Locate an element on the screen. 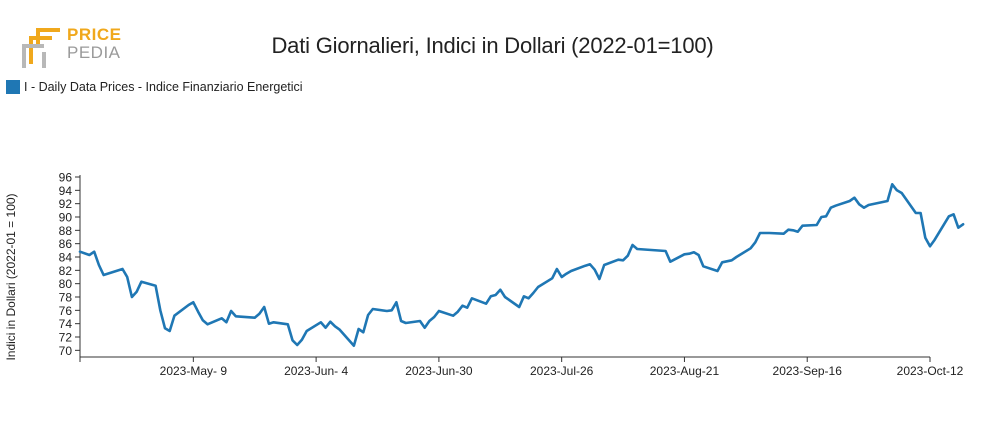 The width and height of the screenshot is (985, 430). logo-mark-icon is located at coordinates (41, 48).